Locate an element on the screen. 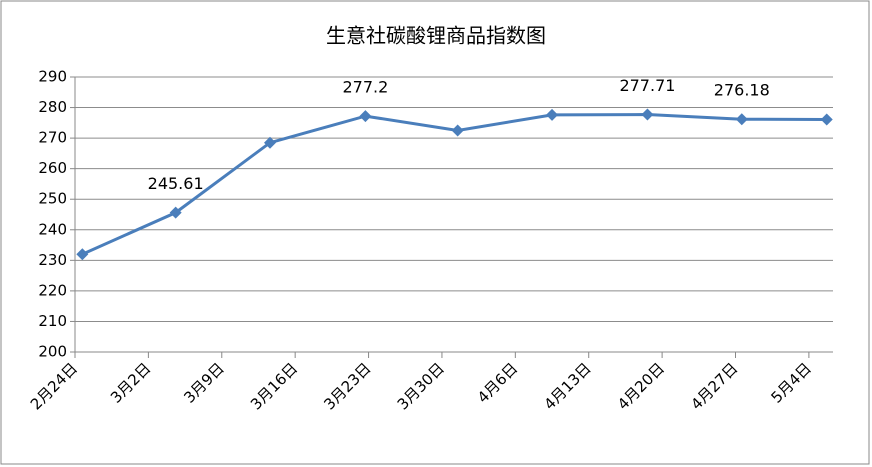  chart-title: 生意社碳酸锂商品指数图 is located at coordinates (436, 36).